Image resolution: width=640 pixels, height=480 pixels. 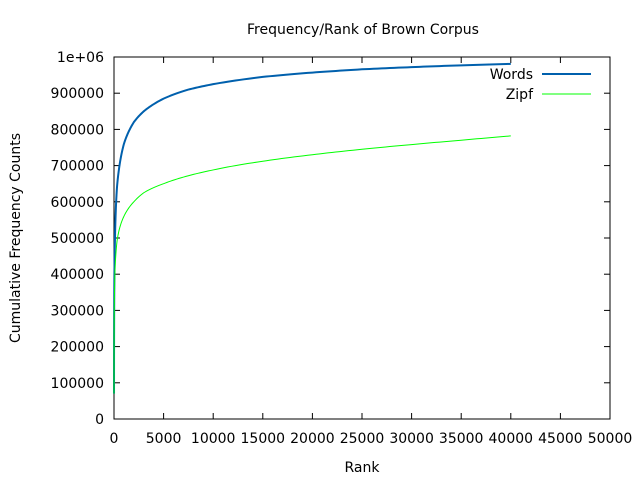 I want to click on y-tick-label: 100000, so click(x=77, y=384).